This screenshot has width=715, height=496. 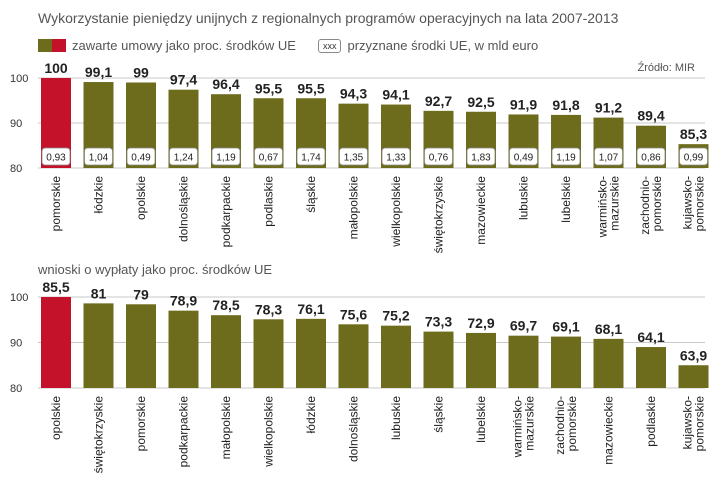 I want to click on category-label: łódzkie, so click(x=311, y=415).